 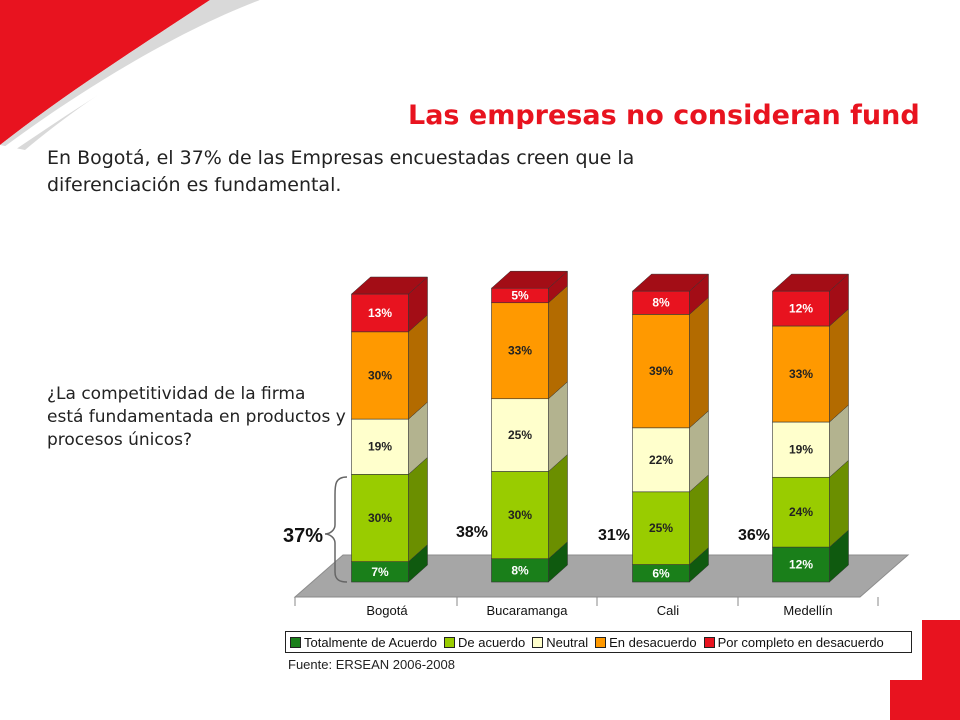 What do you see at coordinates (528, 610) in the screenshot?
I see `x-tick-label-bucaramanga: Bucaramanga` at bounding box center [528, 610].